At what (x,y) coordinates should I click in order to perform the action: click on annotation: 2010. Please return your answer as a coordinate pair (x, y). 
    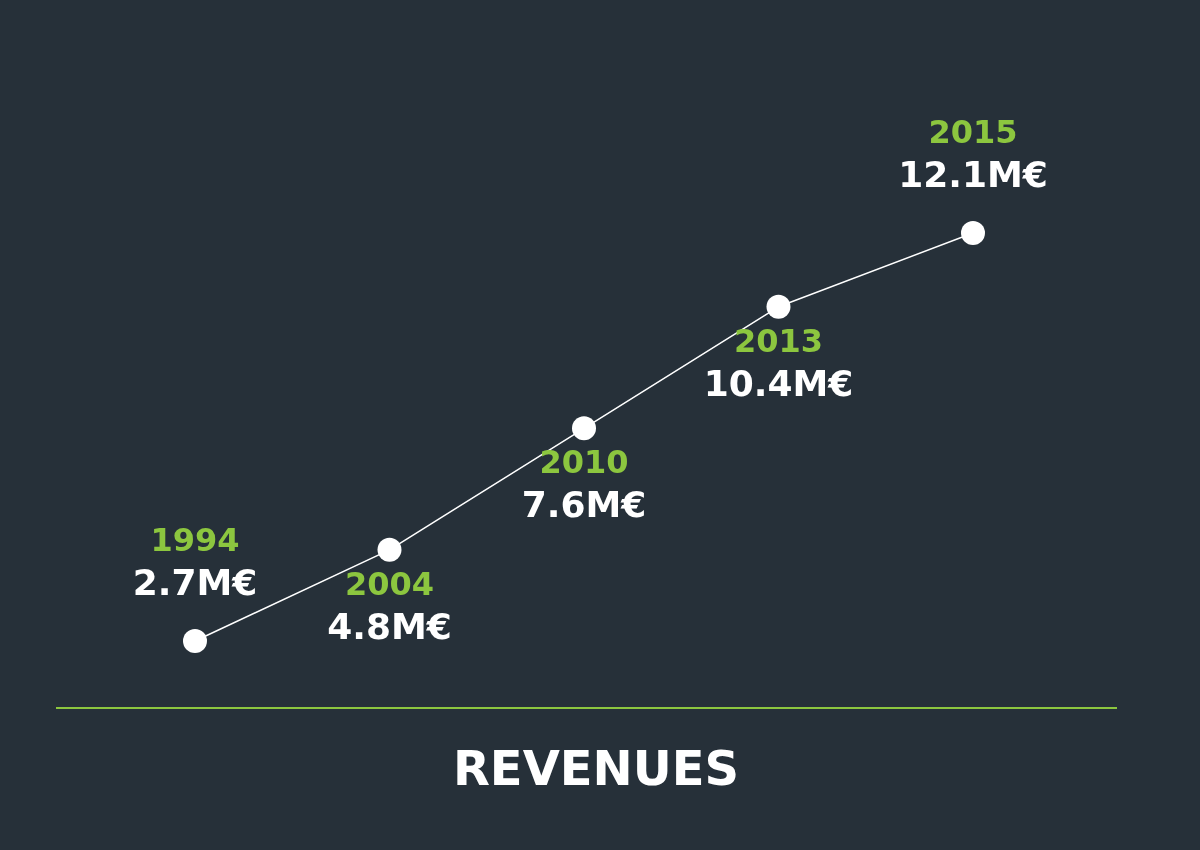
    Looking at the image, I should click on (584, 462).